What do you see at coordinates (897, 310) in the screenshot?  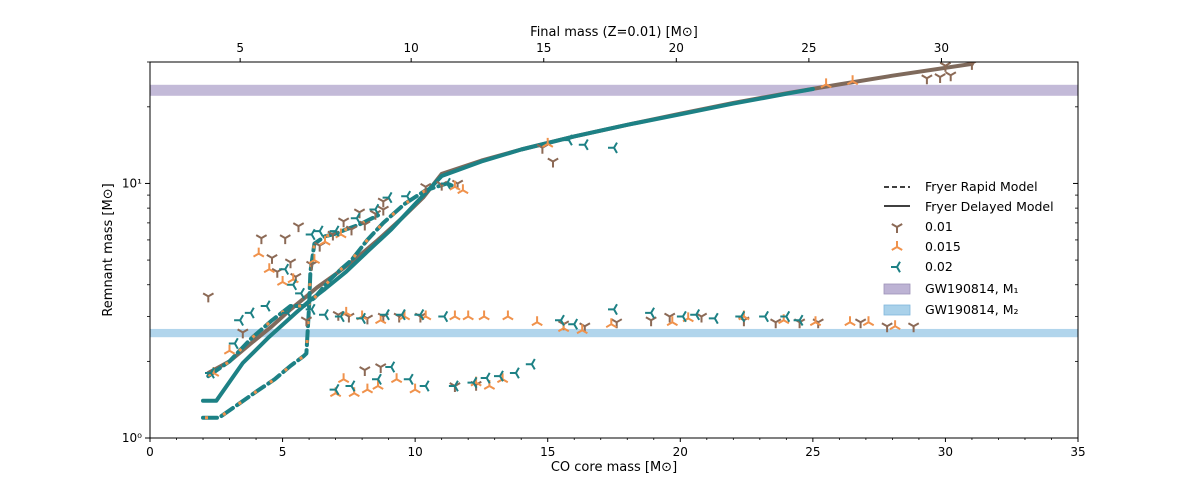 I see `legend-band-m2-swatch` at bounding box center [897, 310].